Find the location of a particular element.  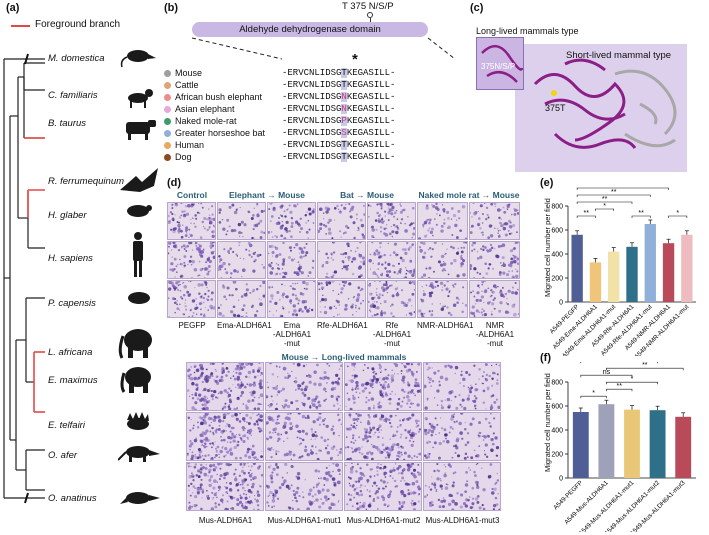

species-label: O. anatinus is located at coordinates (72, 498).